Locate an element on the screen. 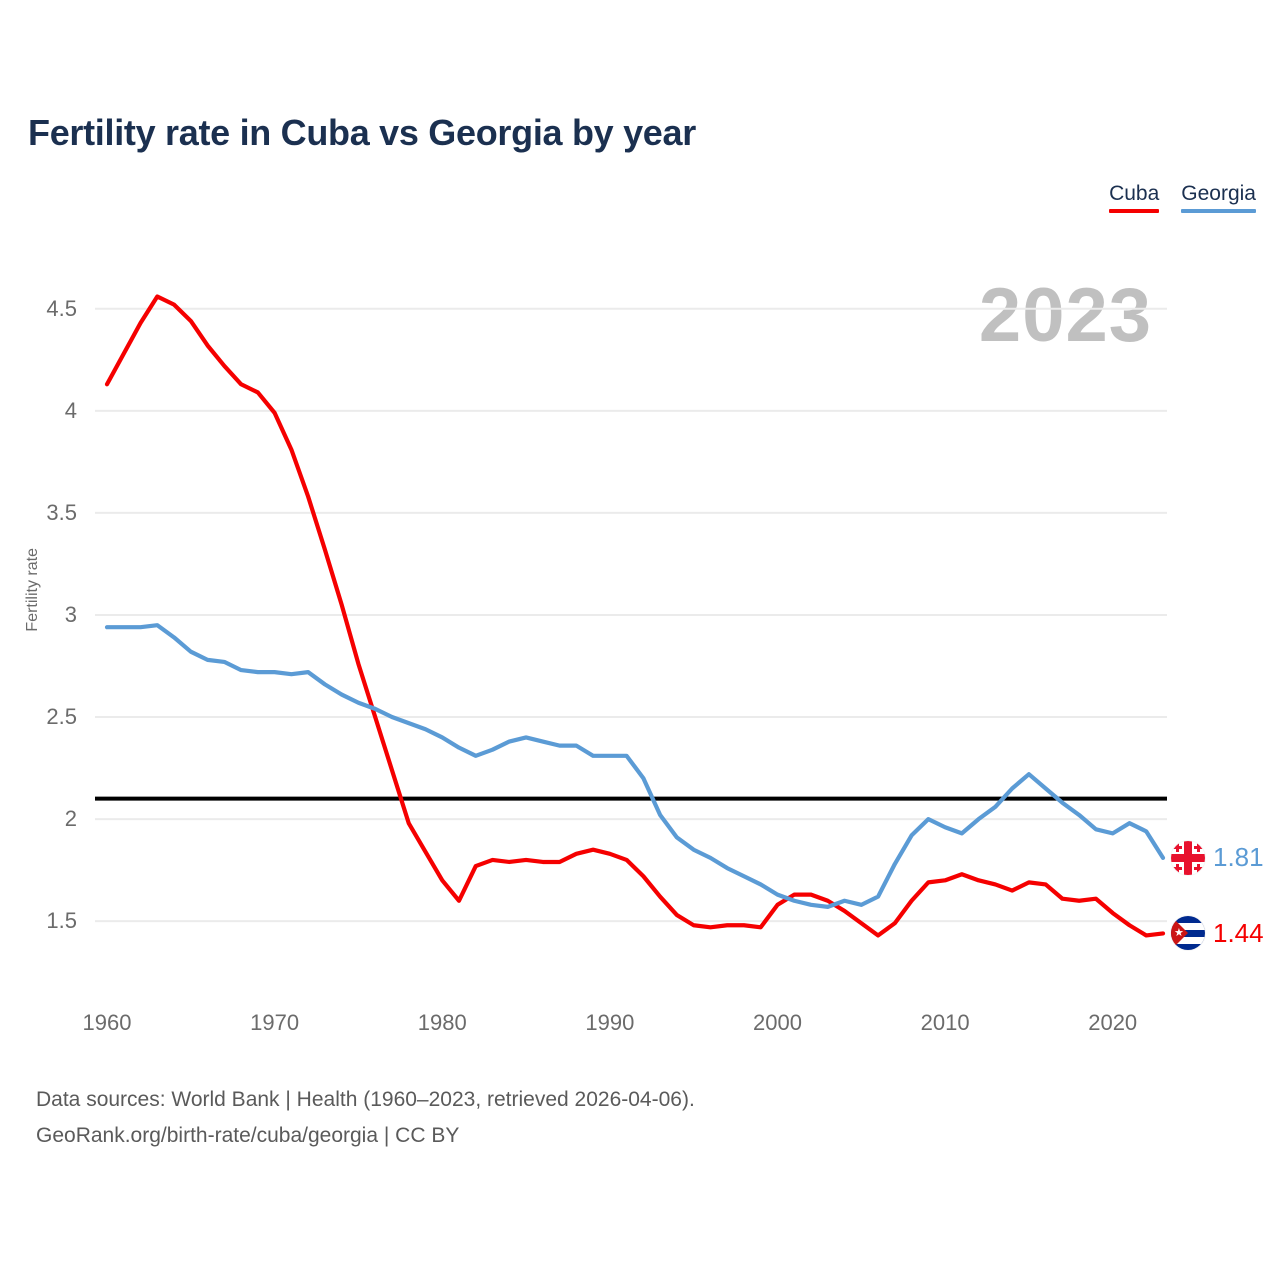  x-tick-label: 1960 is located at coordinates (107, 1022).